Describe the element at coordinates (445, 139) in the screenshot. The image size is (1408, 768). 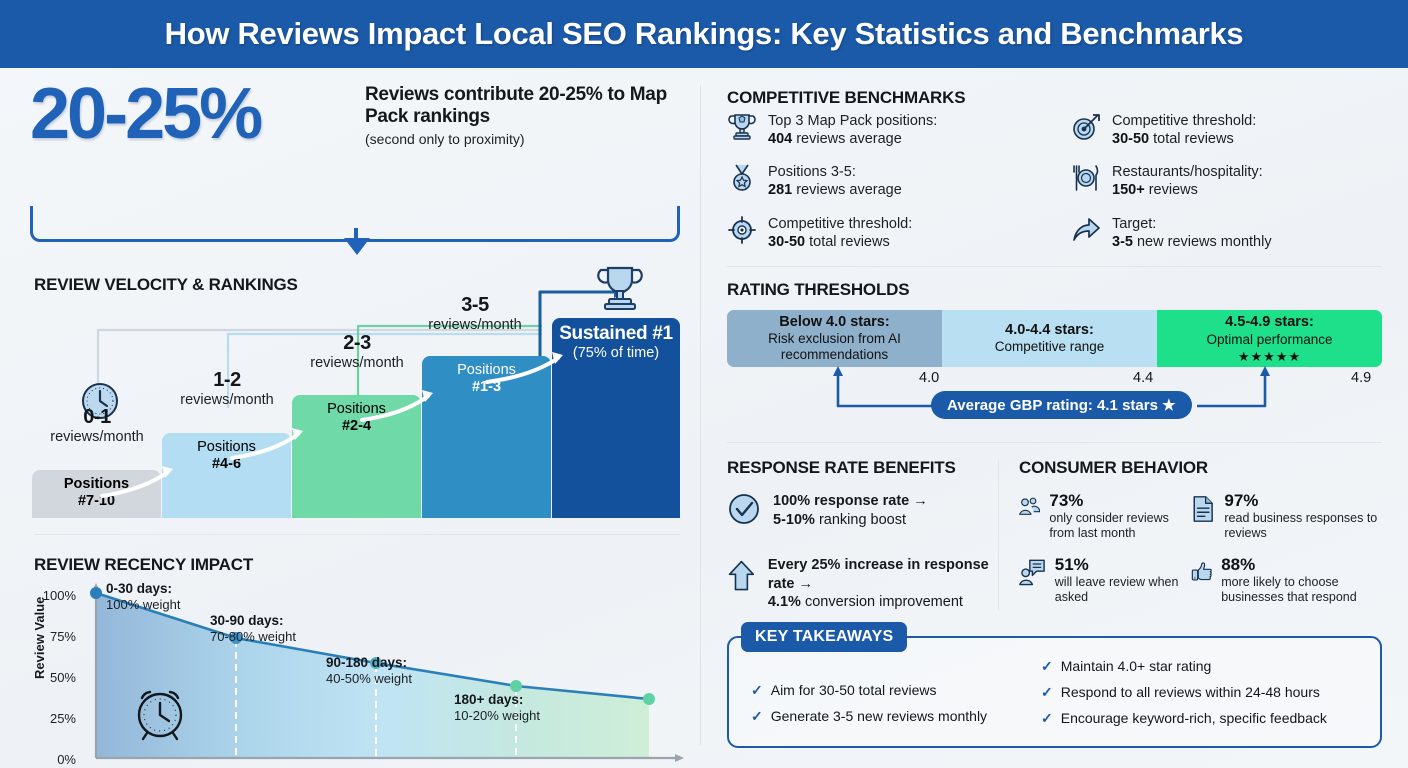
I see `hero-line2: (second only to proximity)` at that location.